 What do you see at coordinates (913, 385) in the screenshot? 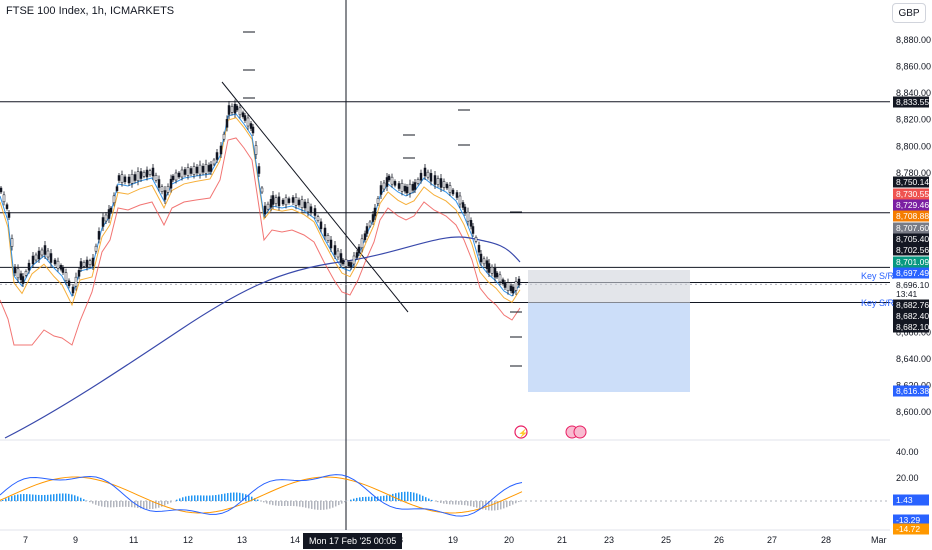
I see `price-axis-label: 8,620.00` at bounding box center [913, 385].